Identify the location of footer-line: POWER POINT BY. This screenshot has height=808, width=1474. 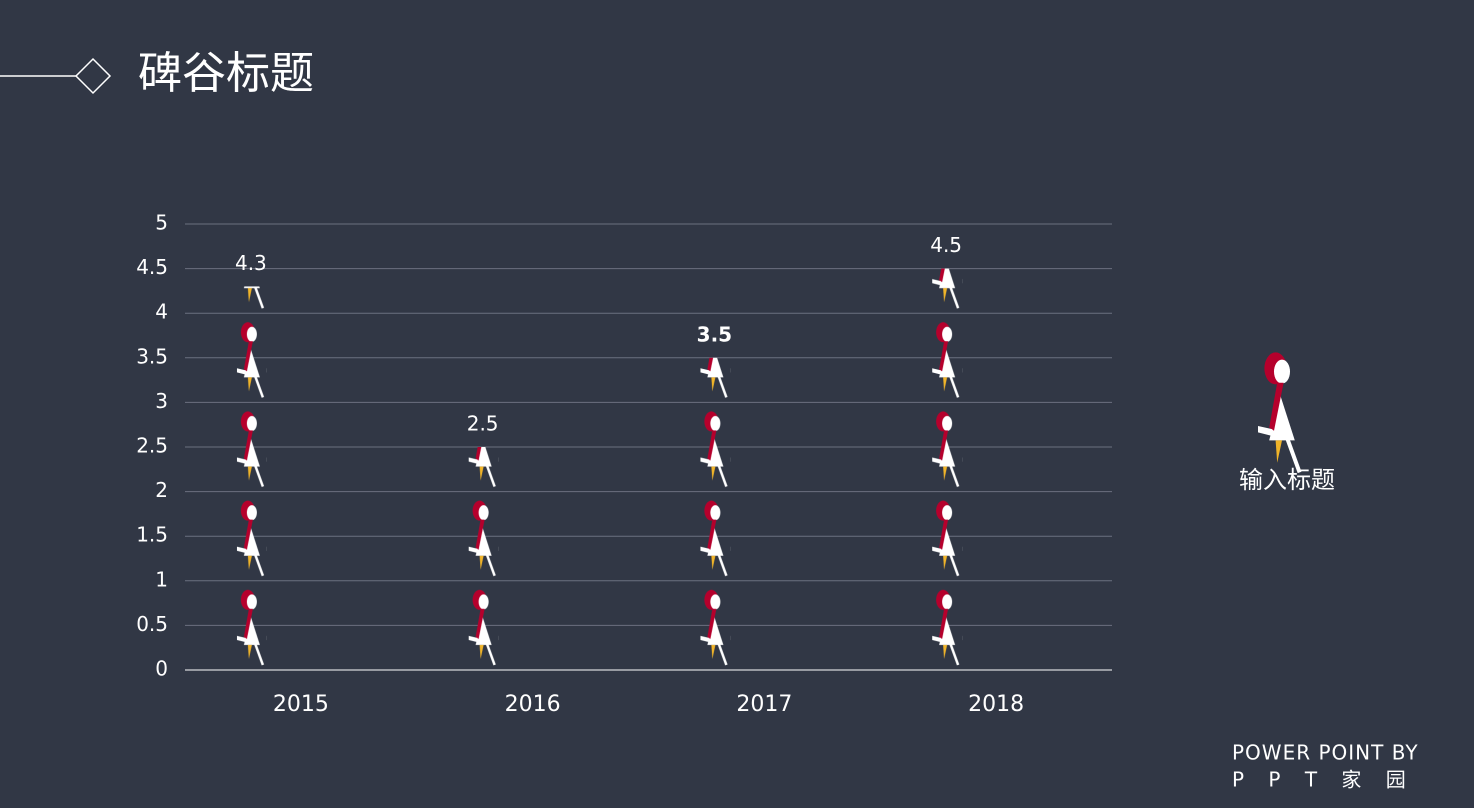
(1325, 753).